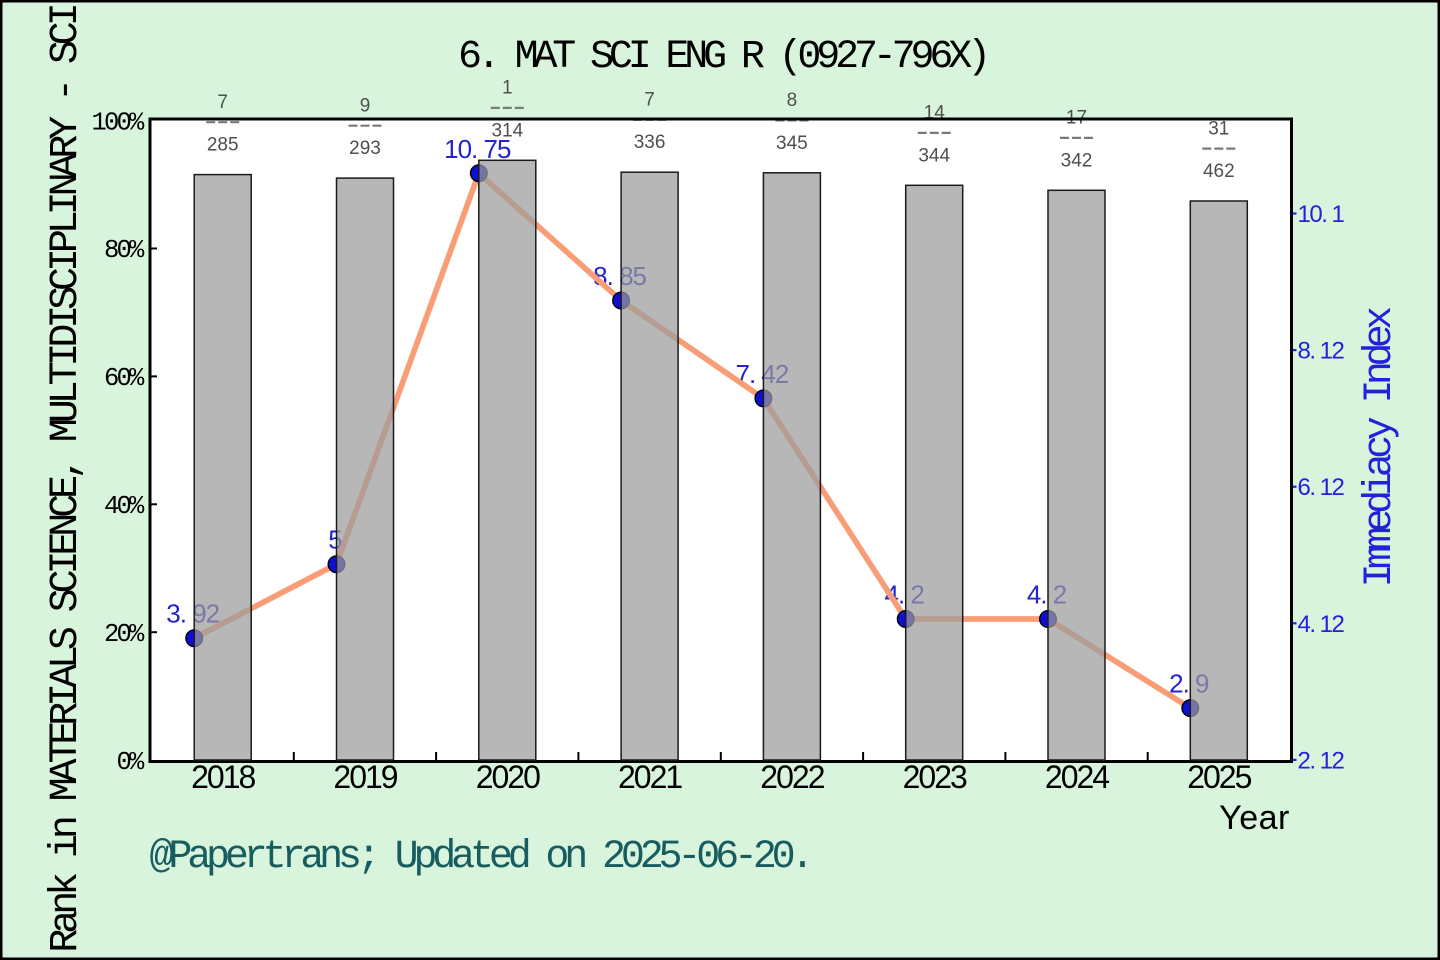 The height and width of the screenshot is (960, 1440). Describe the element at coordinates (935, 777) in the screenshot. I see `svg-text: 2023` at that location.